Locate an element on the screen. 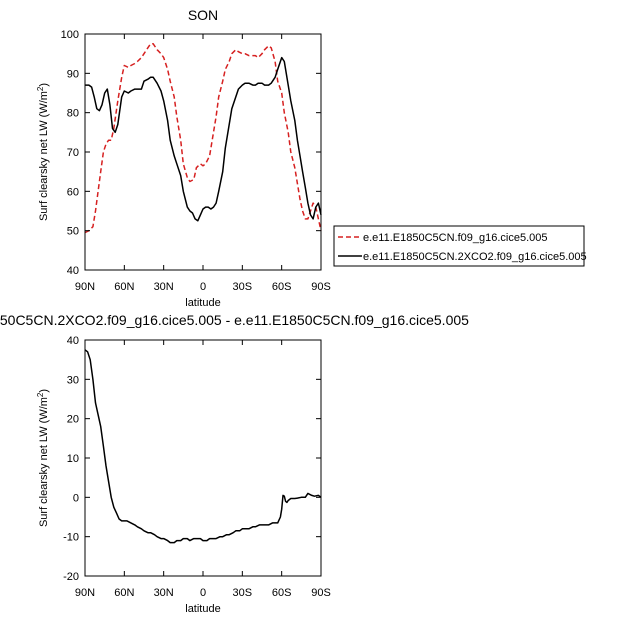  top-y-tick-label: 70 is located at coordinates (73, 153).